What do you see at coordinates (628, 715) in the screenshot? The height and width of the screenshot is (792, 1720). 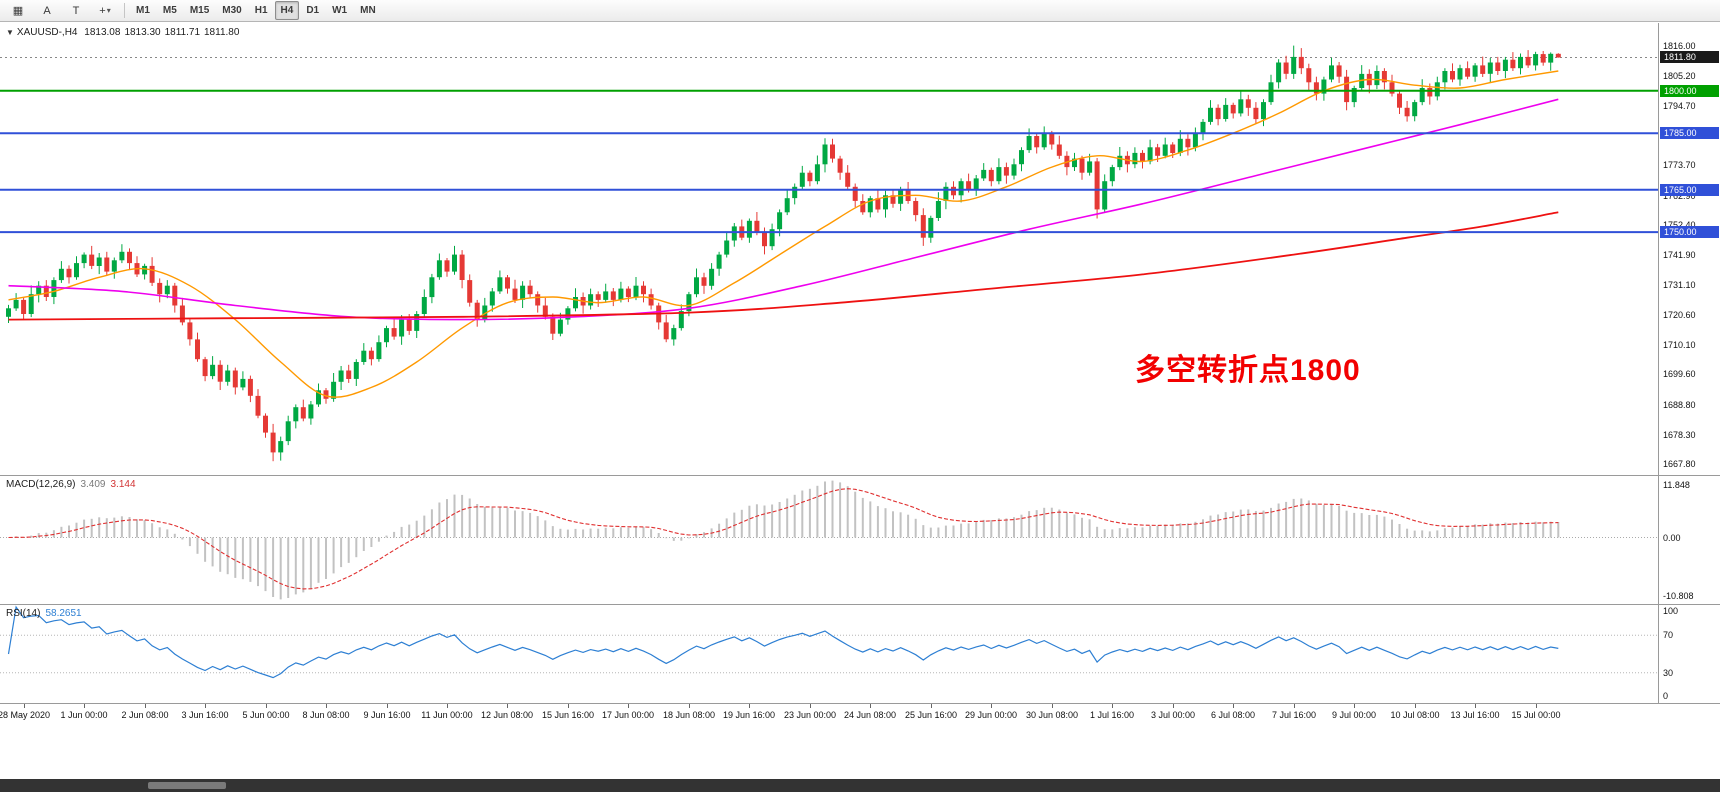 I see `time-label: 17 Jun 00:00` at bounding box center [628, 715].